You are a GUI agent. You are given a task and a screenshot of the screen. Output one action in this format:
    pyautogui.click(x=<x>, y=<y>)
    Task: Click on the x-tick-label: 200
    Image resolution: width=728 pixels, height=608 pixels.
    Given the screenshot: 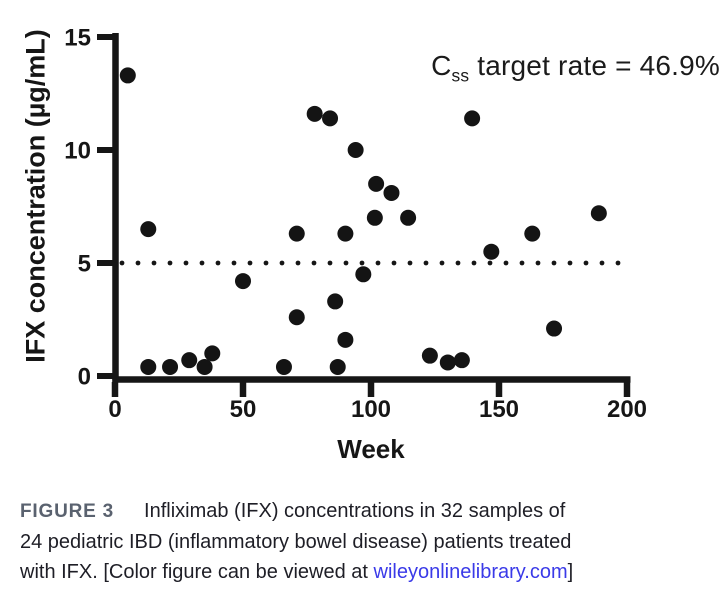 What is the action you would take?
    pyautogui.click(x=627, y=409)
    